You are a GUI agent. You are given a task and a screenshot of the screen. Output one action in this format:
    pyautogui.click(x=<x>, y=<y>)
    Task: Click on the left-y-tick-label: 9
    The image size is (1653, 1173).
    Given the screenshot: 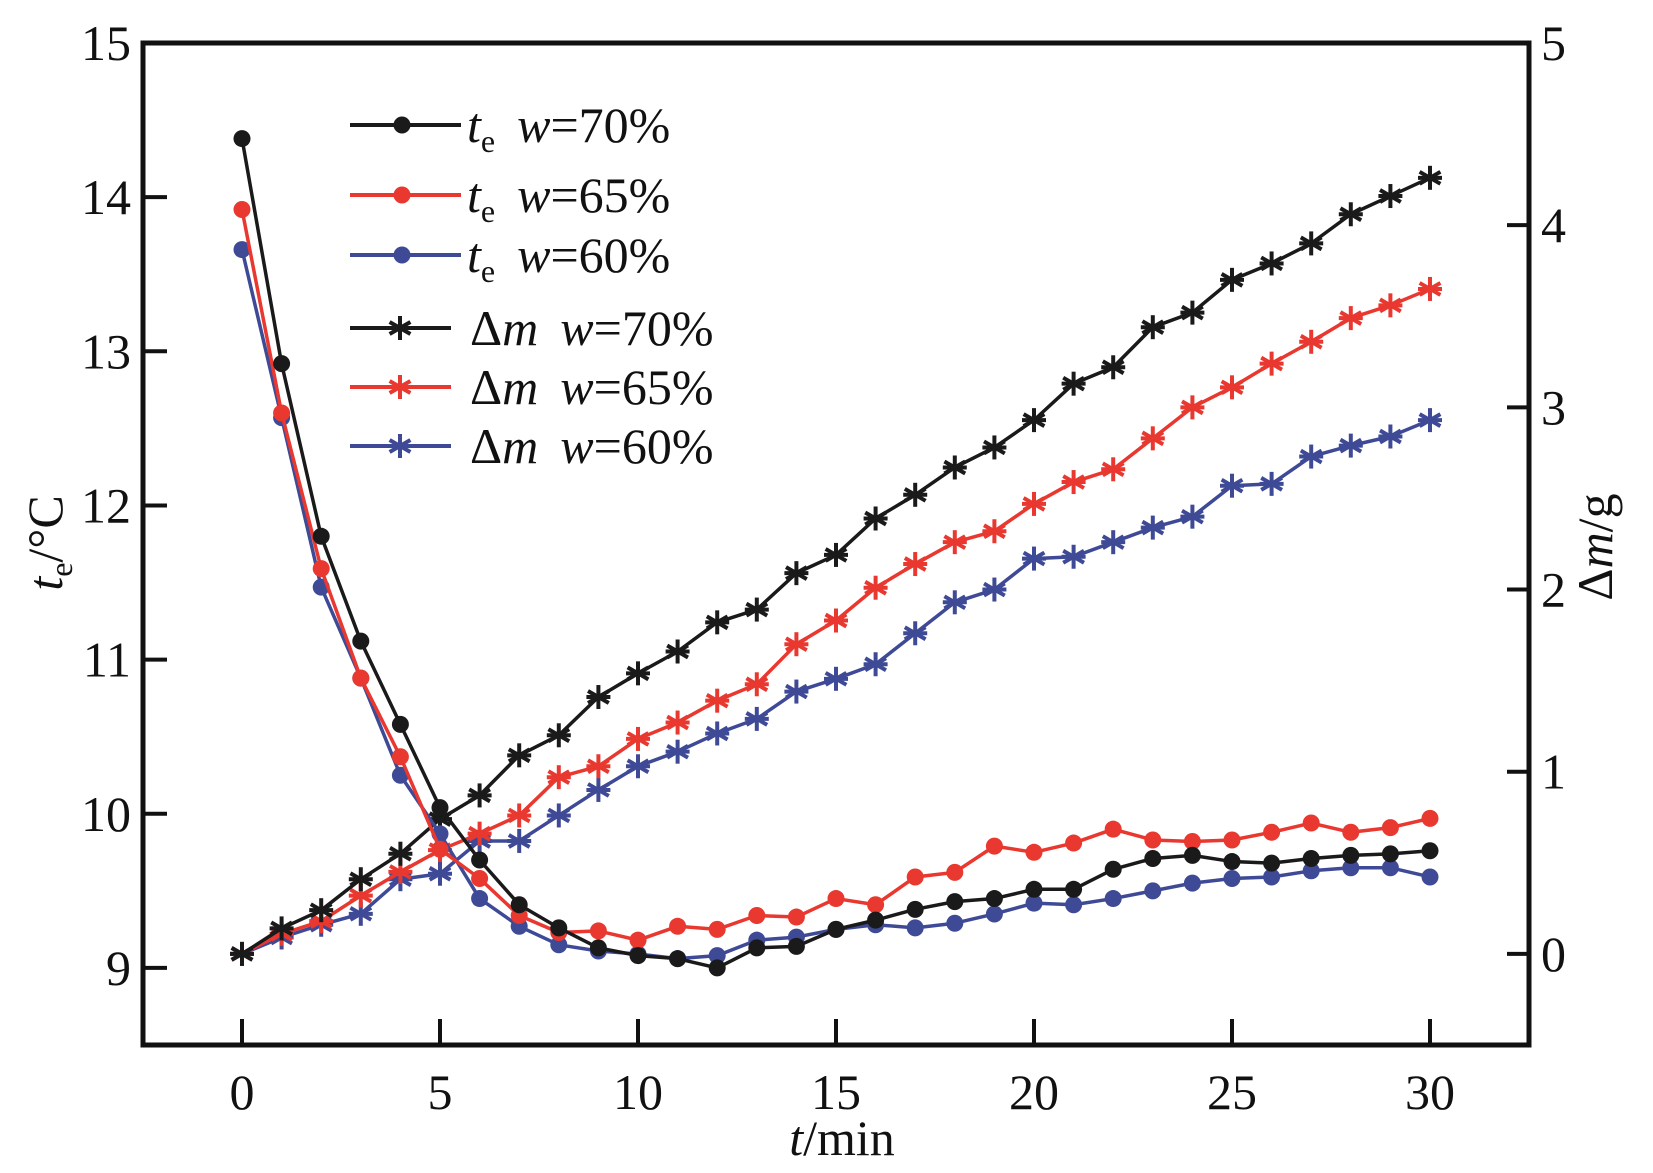 What is the action you would take?
    pyautogui.click(x=118, y=968)
    